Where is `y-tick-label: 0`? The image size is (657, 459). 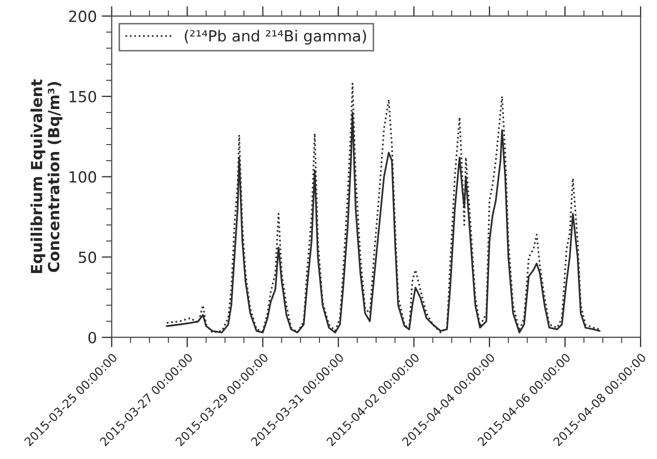 y-tick-label: 0 is located at coordinates (92, 338).